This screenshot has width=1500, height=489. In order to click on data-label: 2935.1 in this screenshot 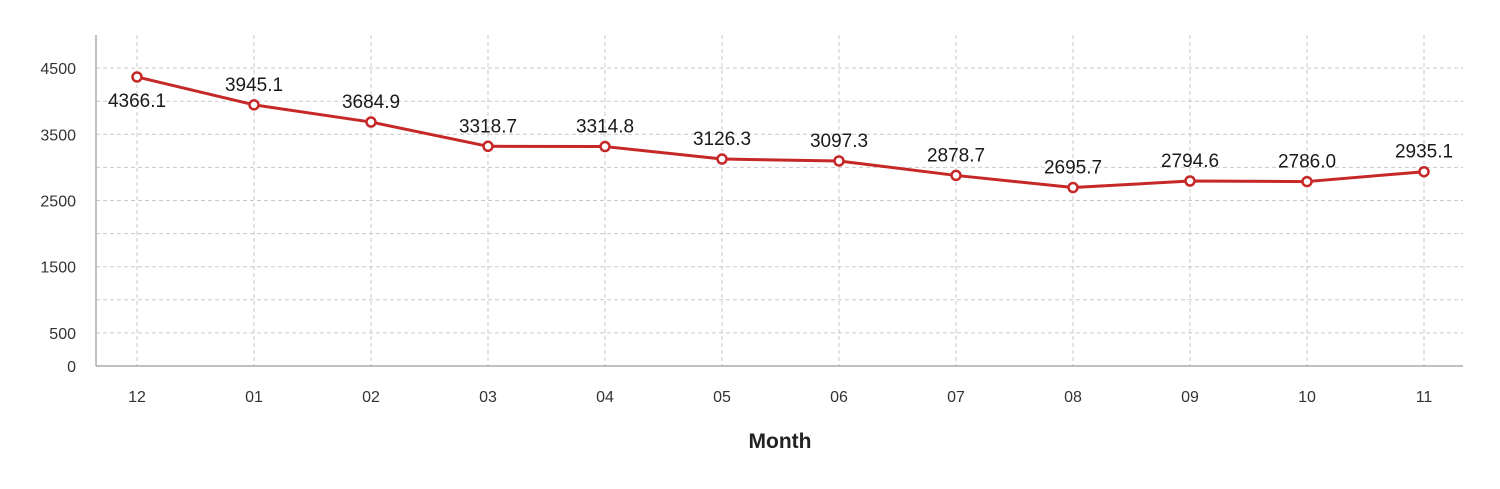, I will do `click(1424, 152)`.